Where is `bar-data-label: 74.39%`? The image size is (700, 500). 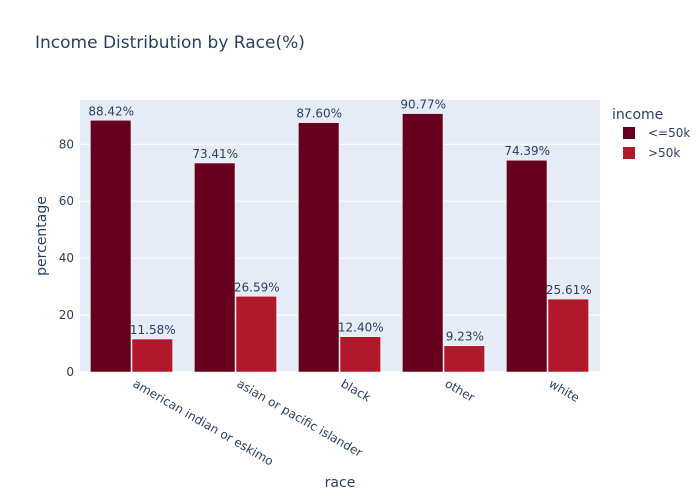 bar-data-label: 74.39% is located at coordinates (527, 151).